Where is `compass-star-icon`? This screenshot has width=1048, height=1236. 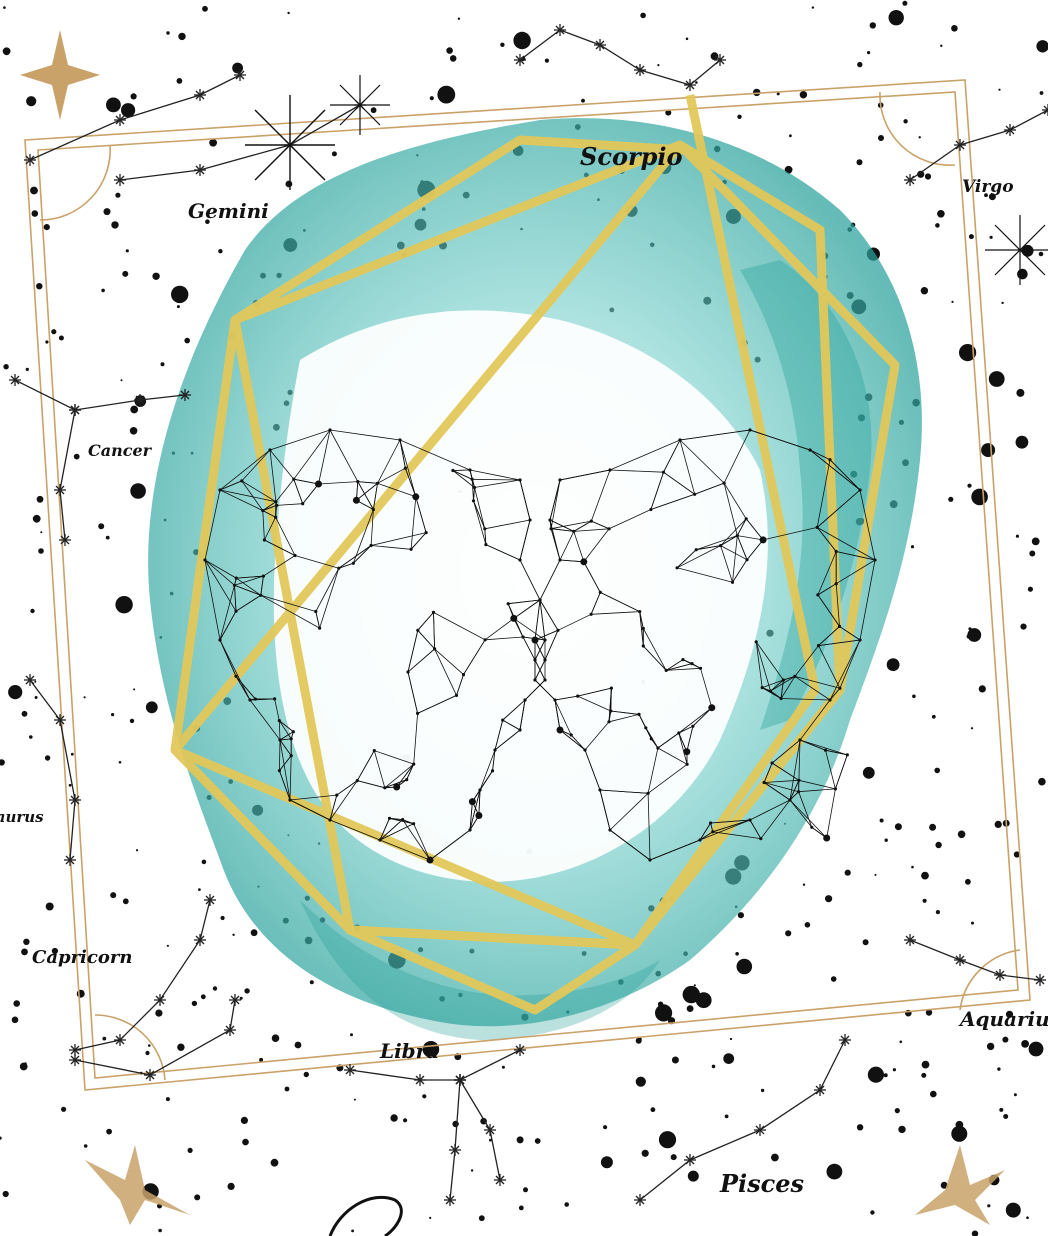 compass-star-icon is located at coordinates (60, 75).